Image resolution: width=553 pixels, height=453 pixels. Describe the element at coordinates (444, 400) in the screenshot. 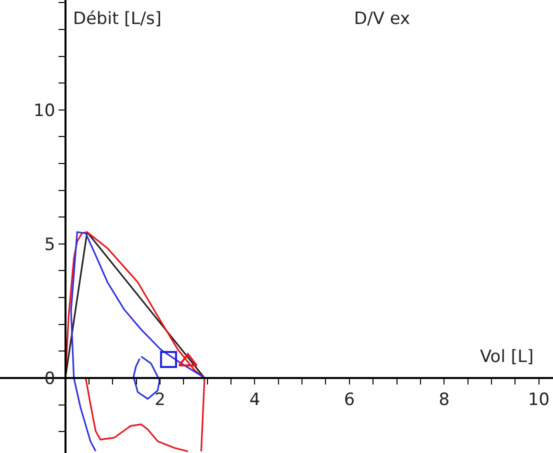

I see `x-tick-label: 8` at that location.